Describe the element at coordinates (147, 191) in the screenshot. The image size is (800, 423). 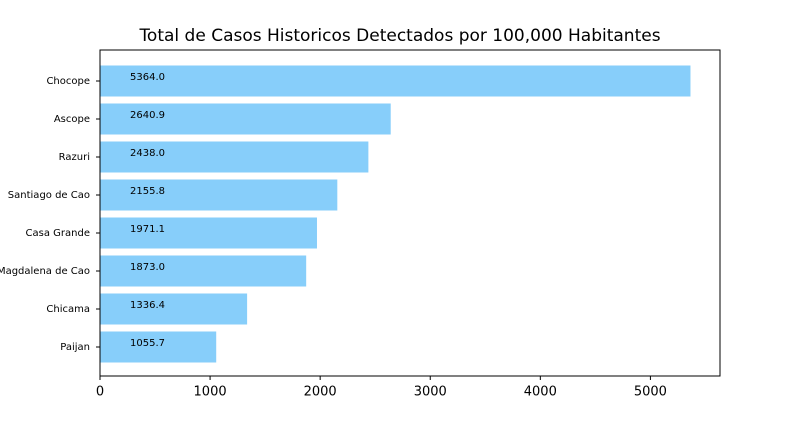
I see `value-label: 2155.8` at that location.